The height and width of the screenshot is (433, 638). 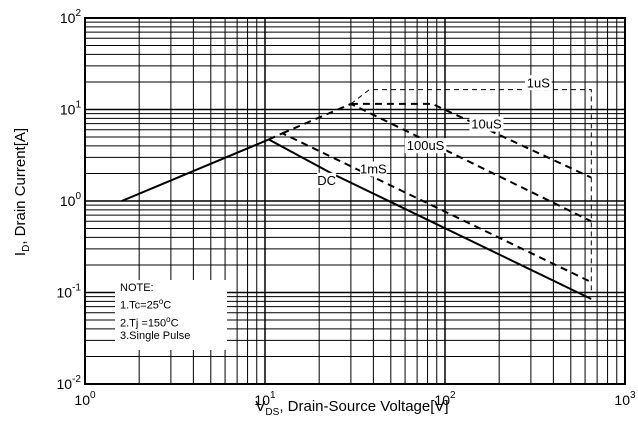 I want to click on y-tick-label: 10⁻¹, so click(x=69, y=292).